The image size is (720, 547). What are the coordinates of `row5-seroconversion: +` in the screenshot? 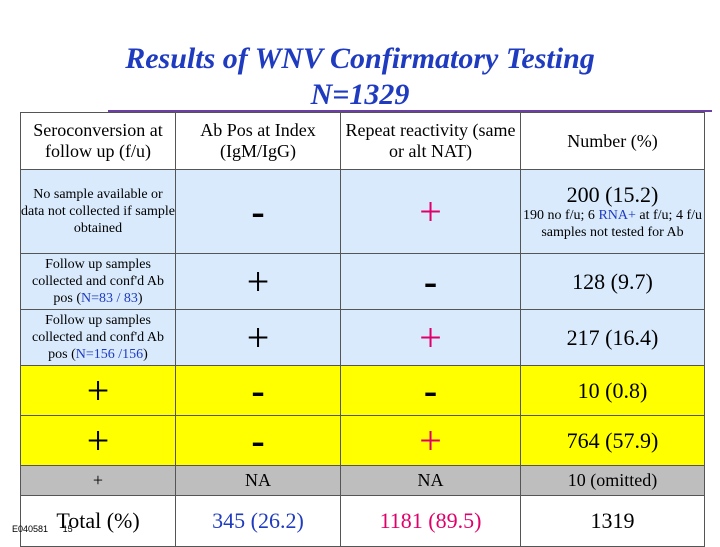 It's located at (98, 440).